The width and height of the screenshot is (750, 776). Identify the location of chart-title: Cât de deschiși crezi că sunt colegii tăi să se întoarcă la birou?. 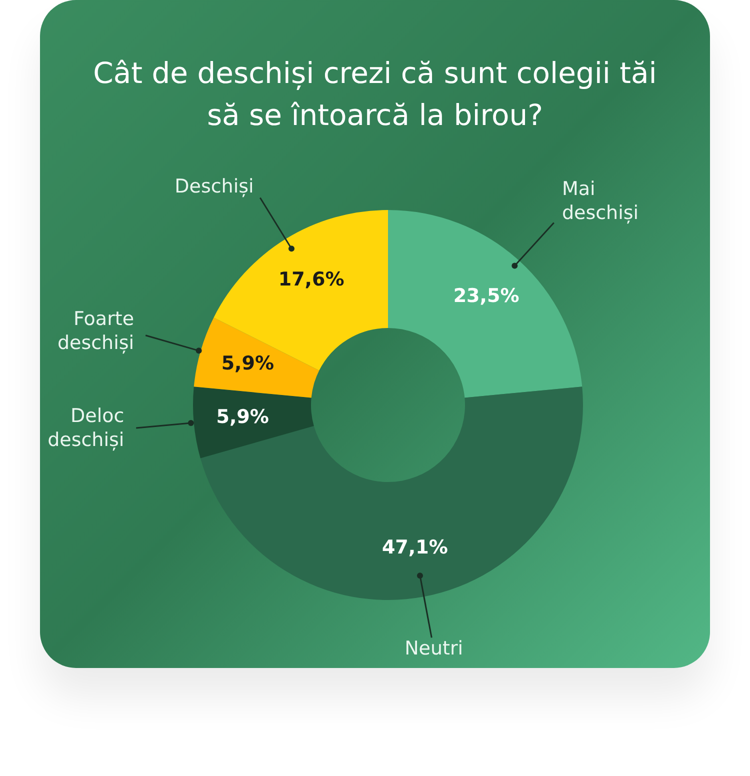
(375, 94).